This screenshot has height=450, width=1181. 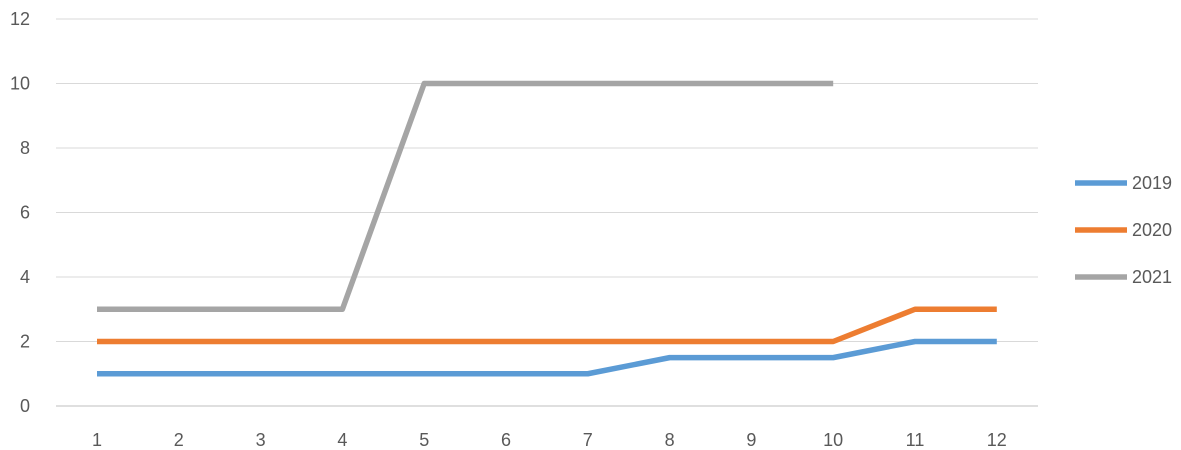 I want to click on y-tick-label: 12, so click(x=20, y=19).